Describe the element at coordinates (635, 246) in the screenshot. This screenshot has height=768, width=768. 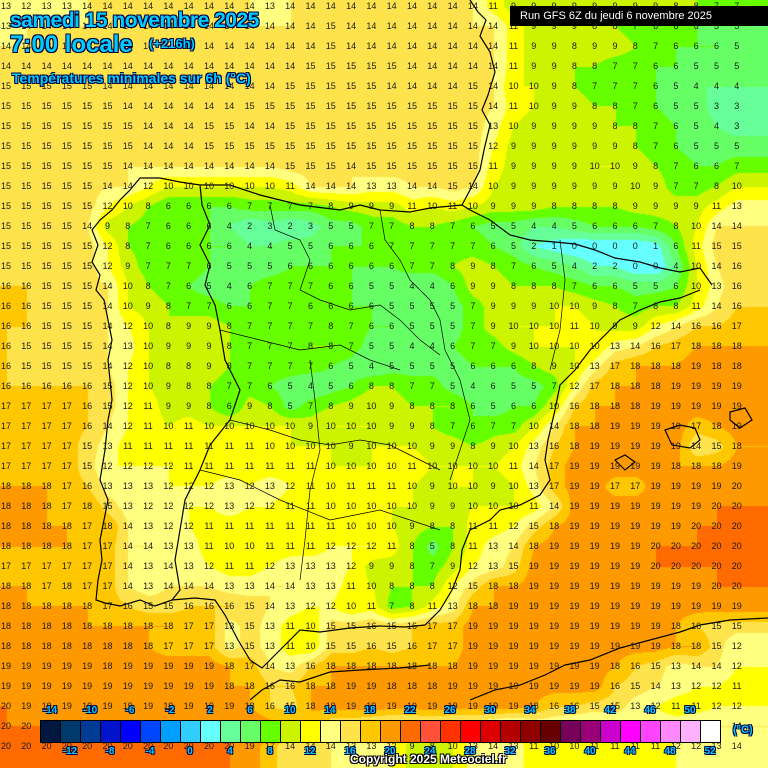
I see `grid-value: 0` at that location.